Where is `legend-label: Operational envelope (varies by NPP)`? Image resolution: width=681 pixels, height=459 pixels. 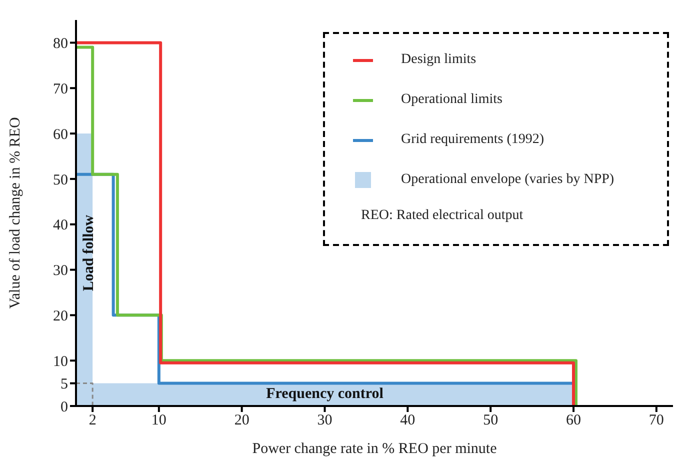
legend-label: Operational envelope (varies by NPP) is located at coordinates (507, 180).